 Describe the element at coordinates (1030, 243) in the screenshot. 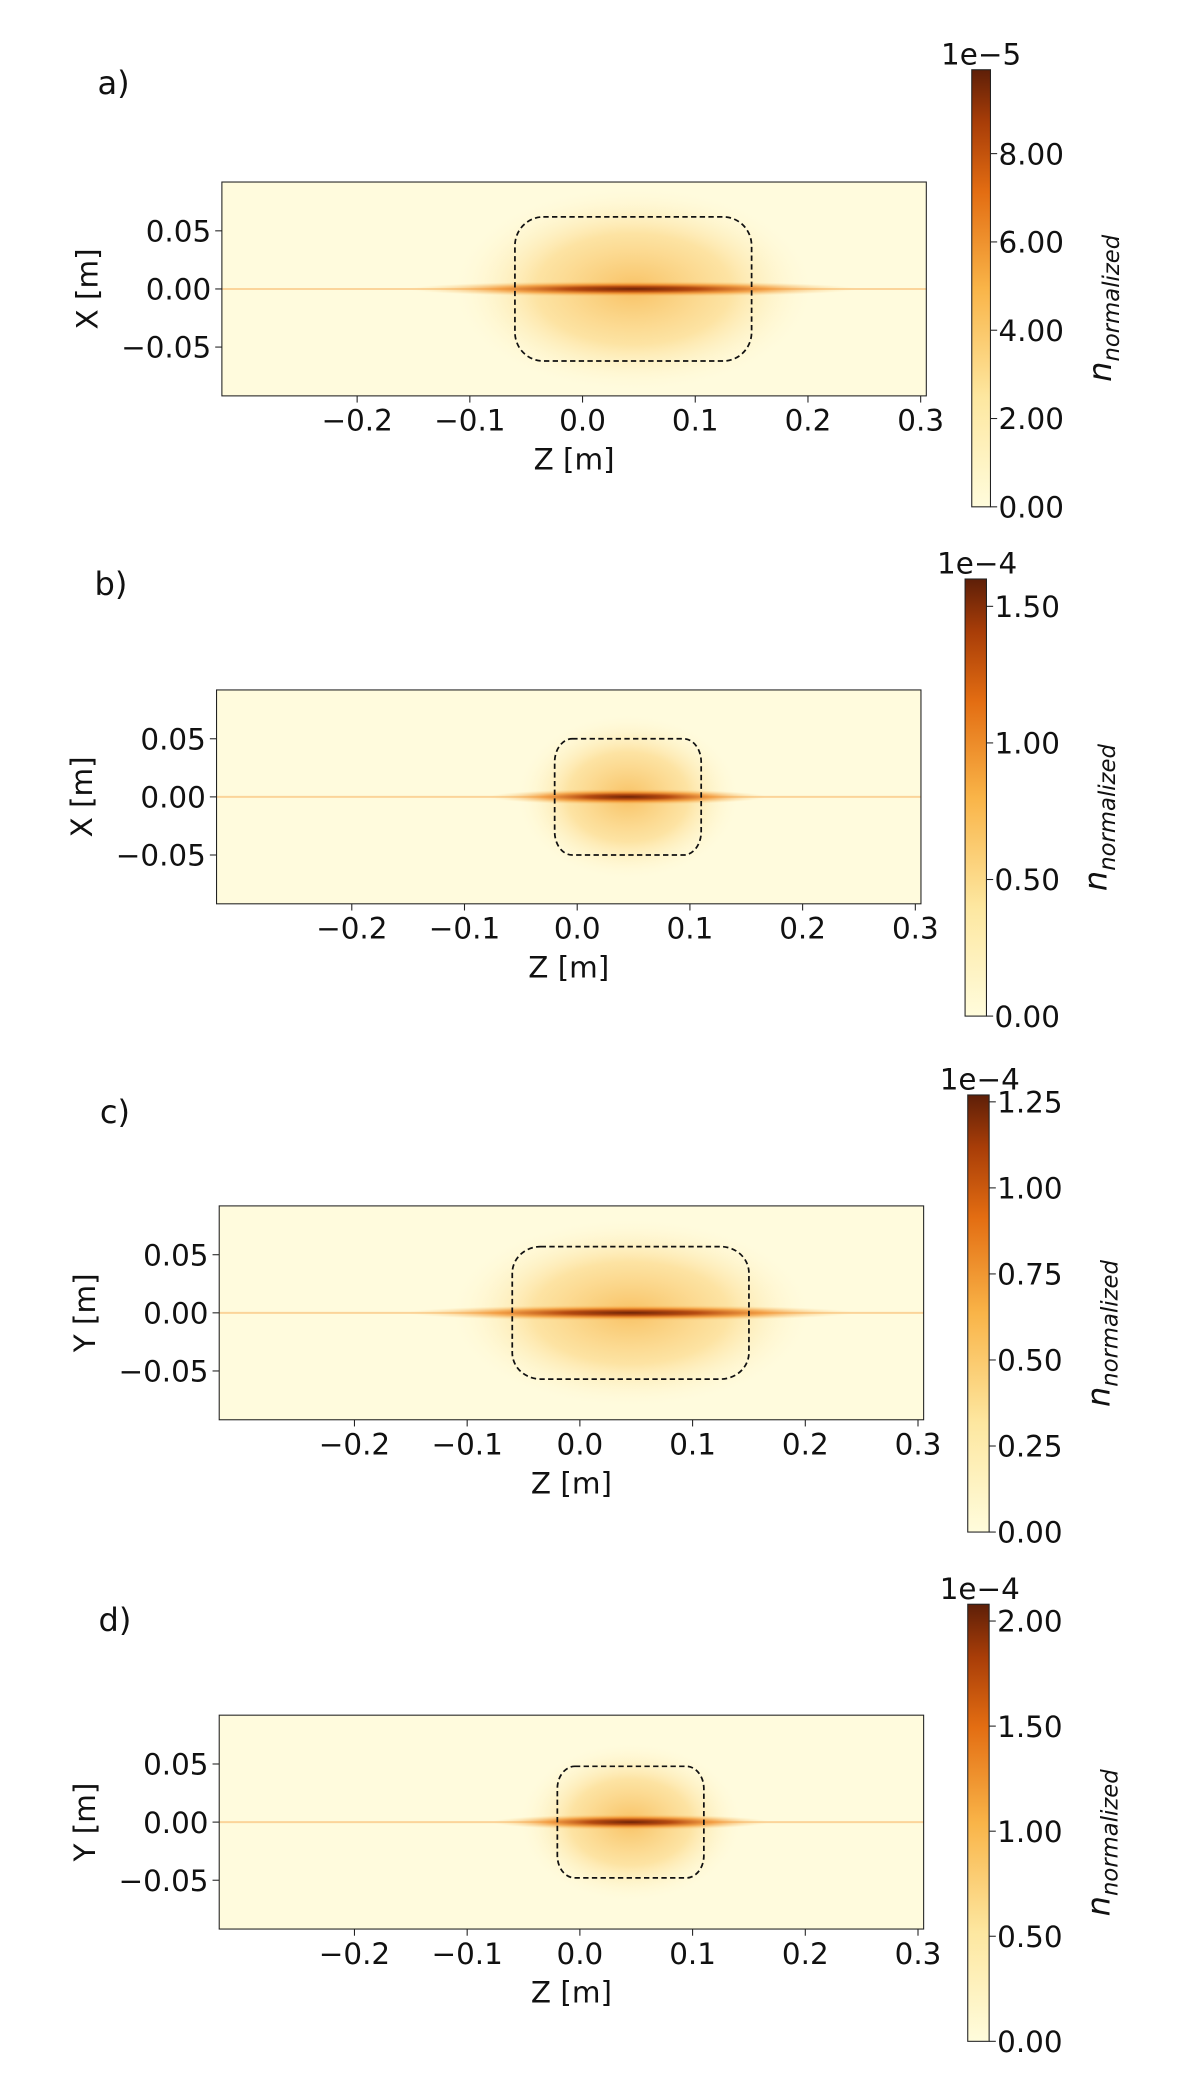

I see `colorbar-tick-label: 6.00` at that location.